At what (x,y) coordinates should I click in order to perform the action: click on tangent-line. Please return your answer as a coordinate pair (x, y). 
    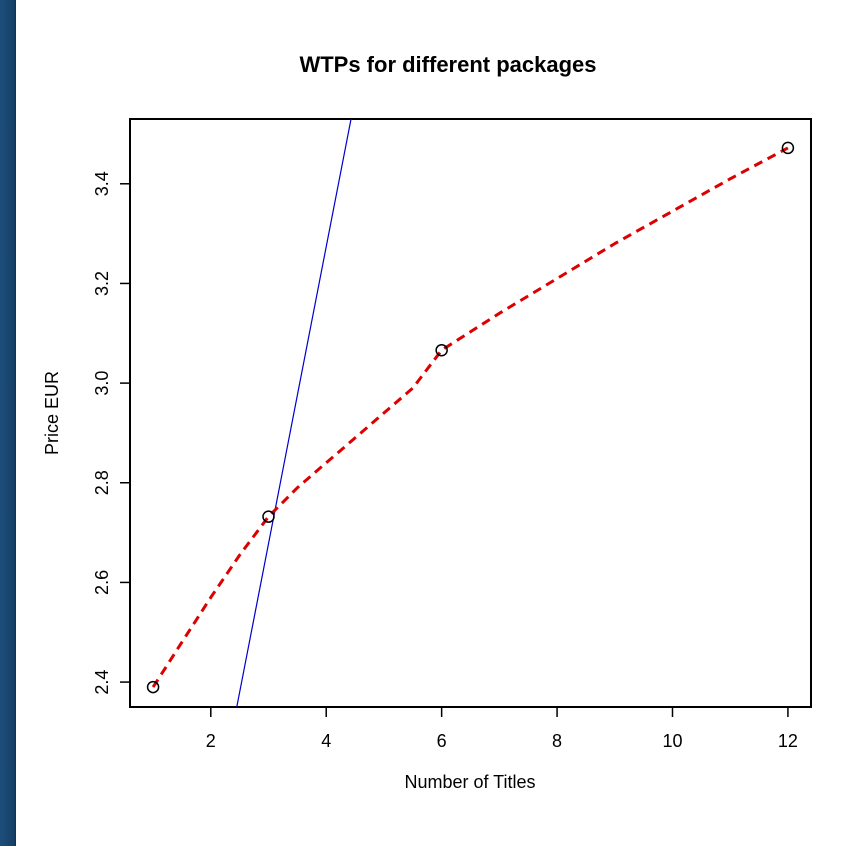
    Looking at the image, I should click on (294, 413).